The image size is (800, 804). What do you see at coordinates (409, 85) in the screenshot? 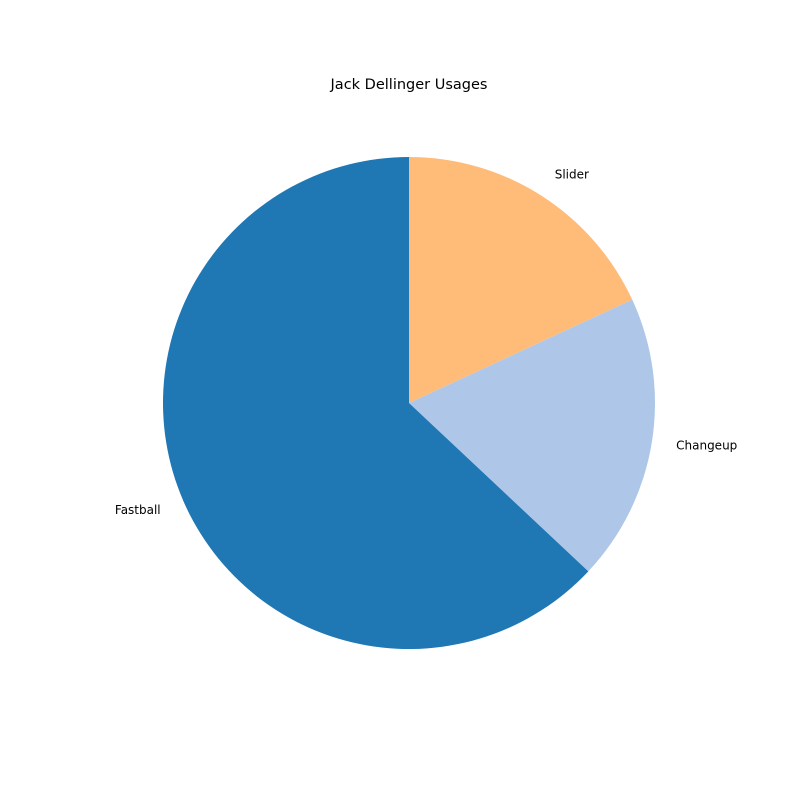
I see `chart-title: Jack Dellinger Usages` at bounding box center [409, 85].